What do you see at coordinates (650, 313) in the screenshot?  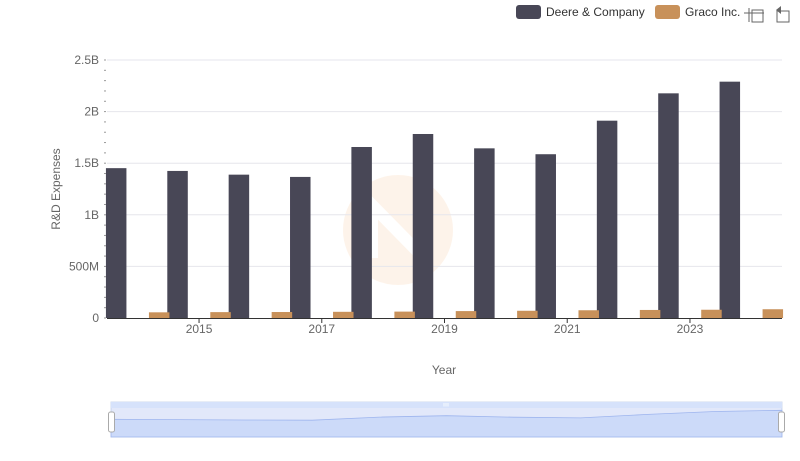 I see `bar-graco-2022` at bounding box center [650, 313].